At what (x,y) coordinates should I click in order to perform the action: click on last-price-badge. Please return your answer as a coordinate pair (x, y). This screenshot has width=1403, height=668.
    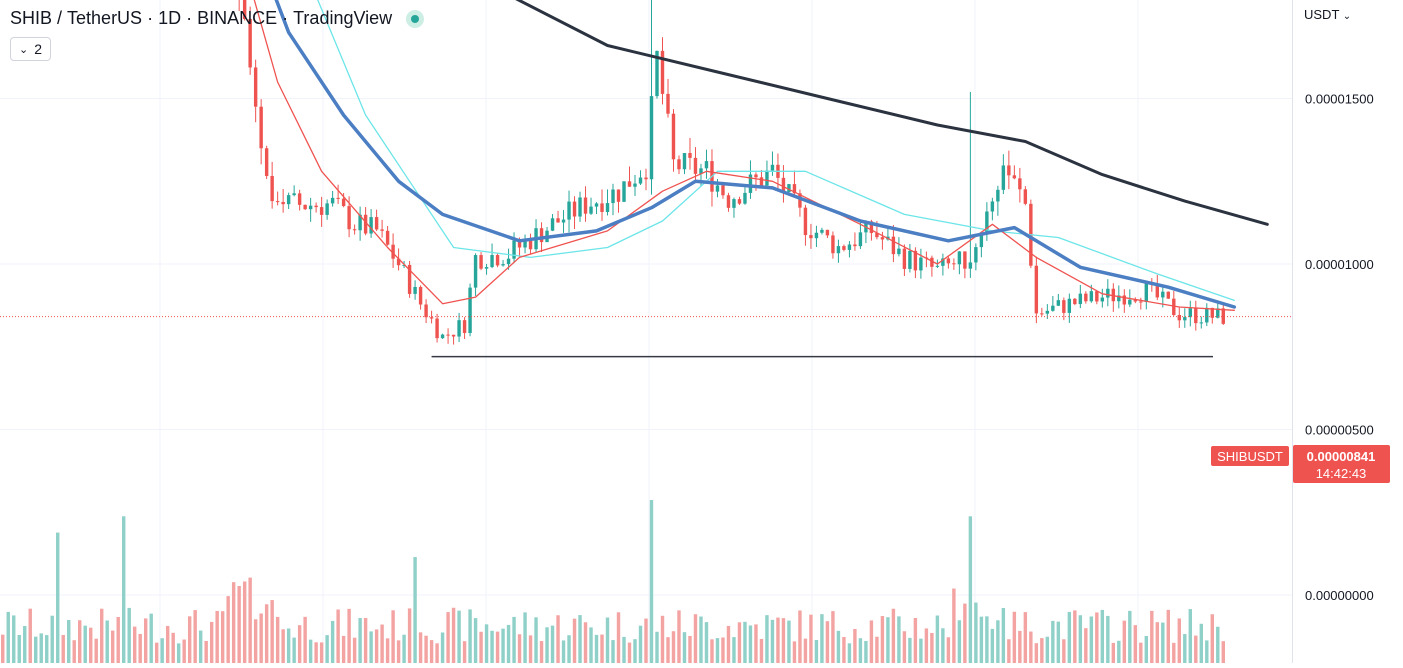
    Looking at the image, I should click on (1341, 464).